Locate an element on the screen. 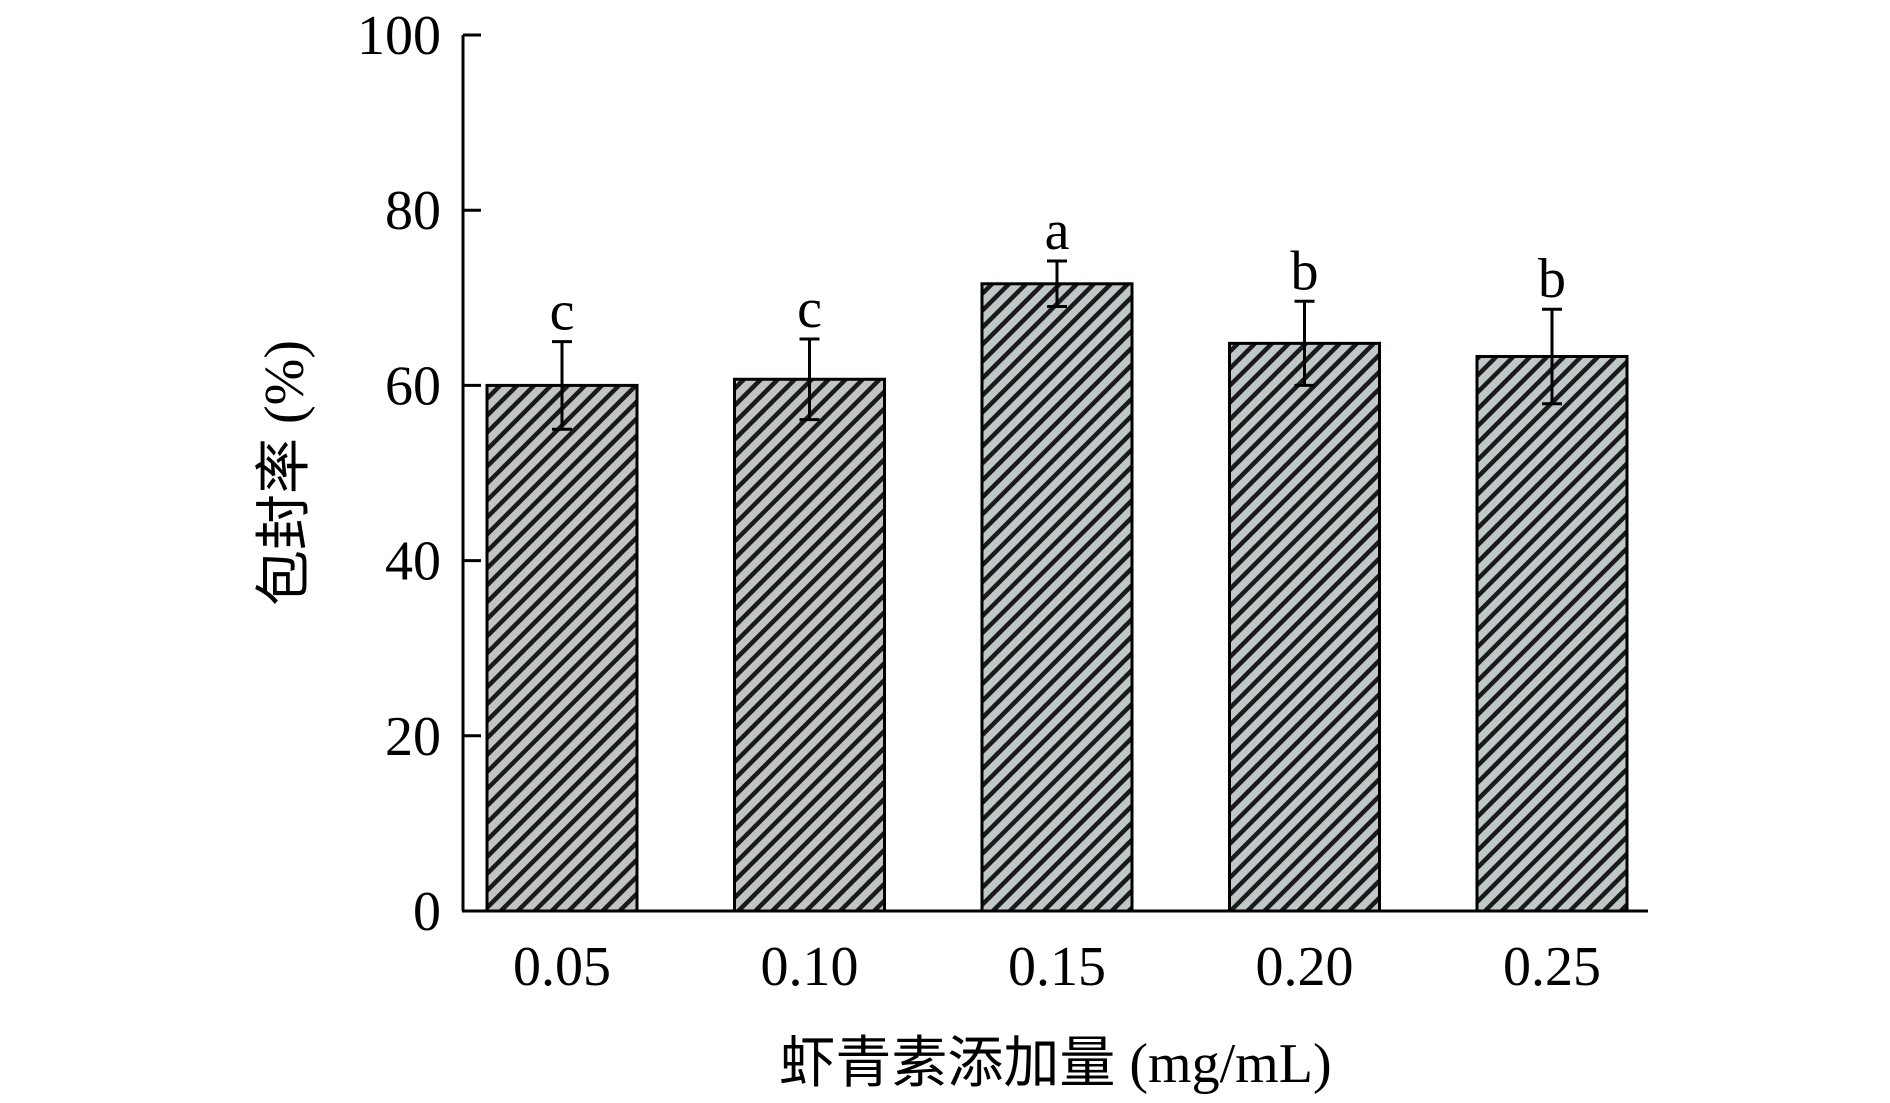 The image size is (1890, 1103). x-tick-label: 0.15 is located at coordinates (1057, 967).